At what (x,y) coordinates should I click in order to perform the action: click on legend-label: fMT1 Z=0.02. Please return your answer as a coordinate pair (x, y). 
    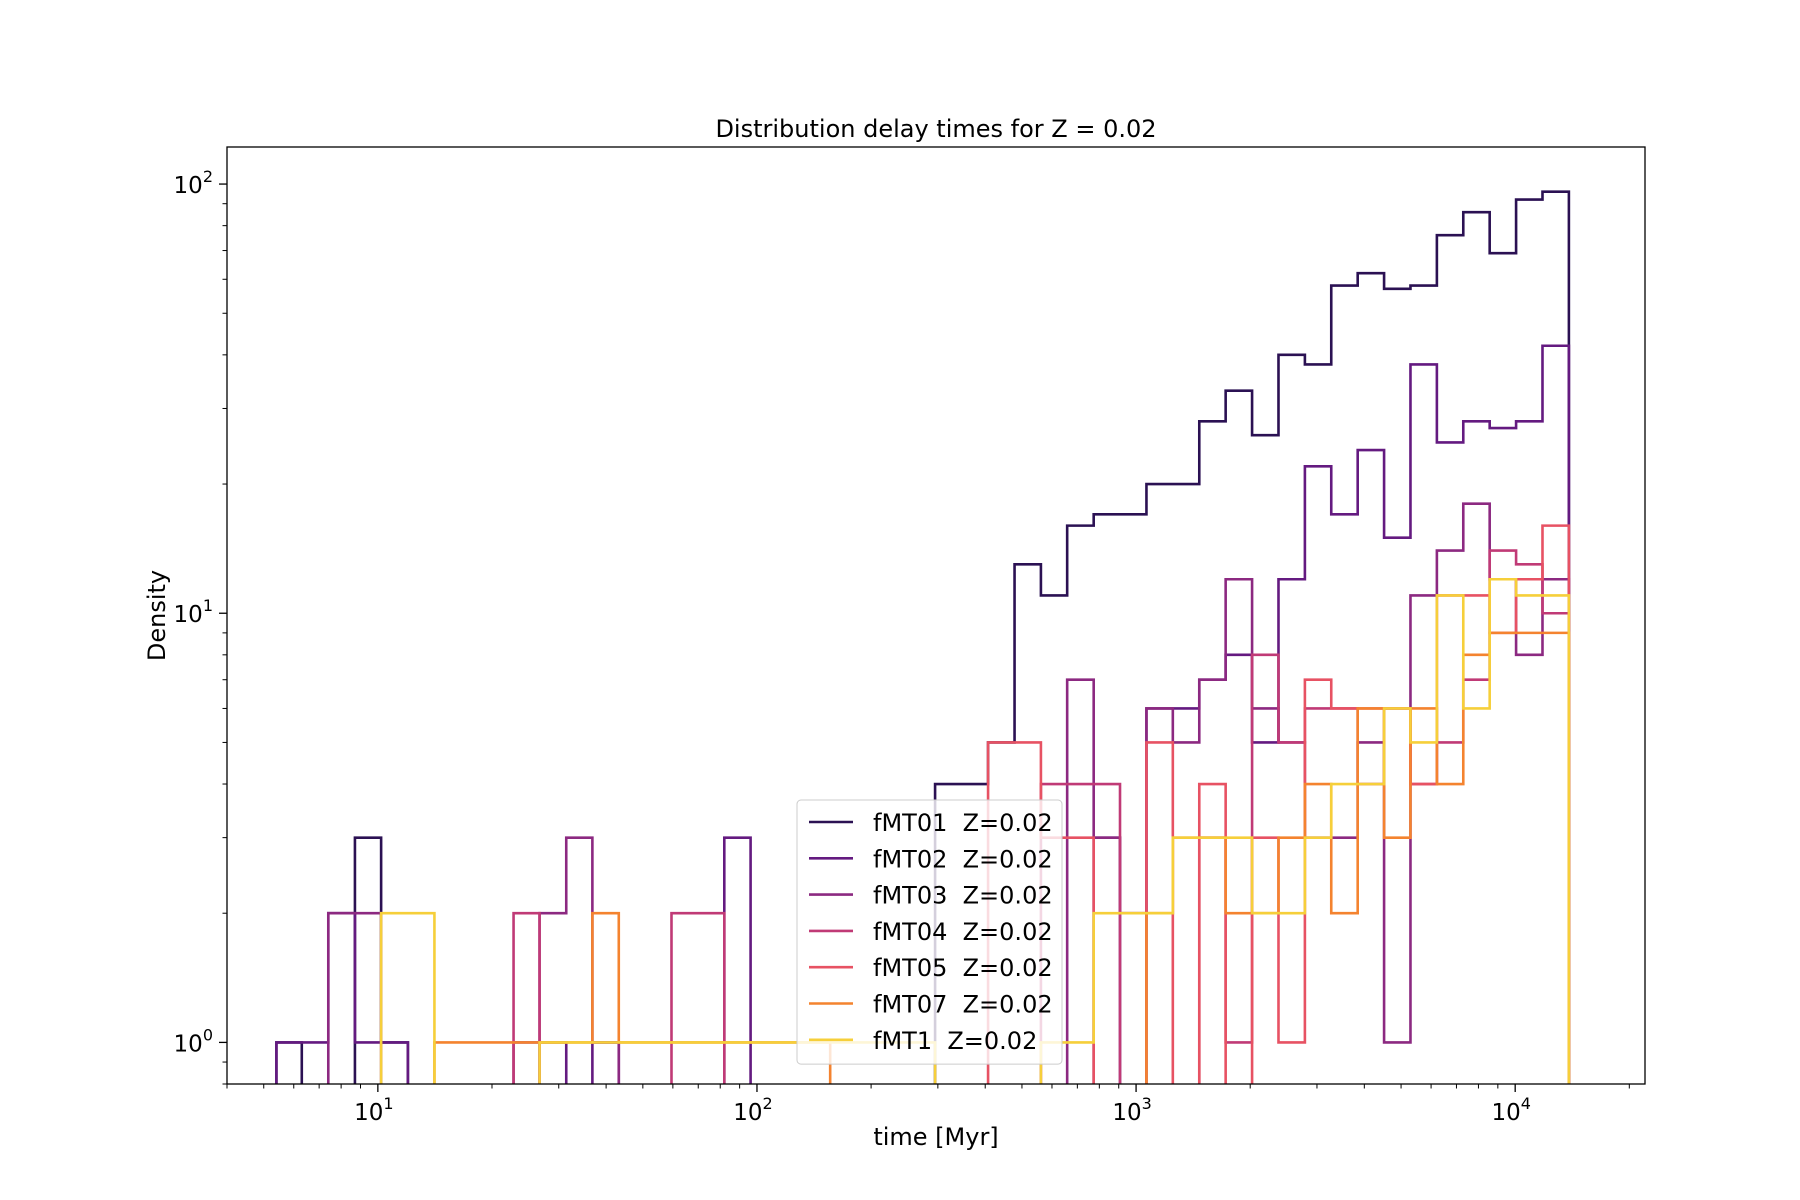
    Looking at the image, I should click on (955, 1041).